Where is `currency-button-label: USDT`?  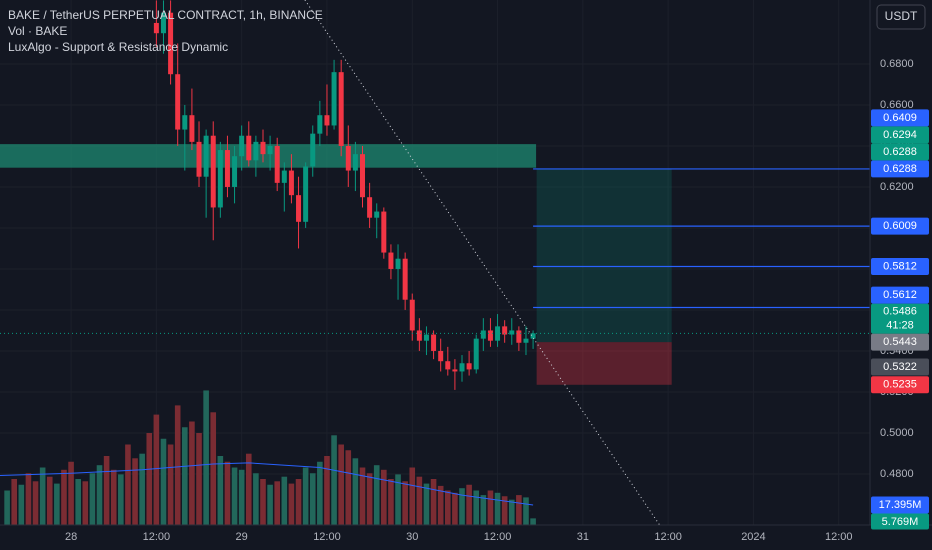 currency-button-label: USDT is located at coordinates (901, 16).